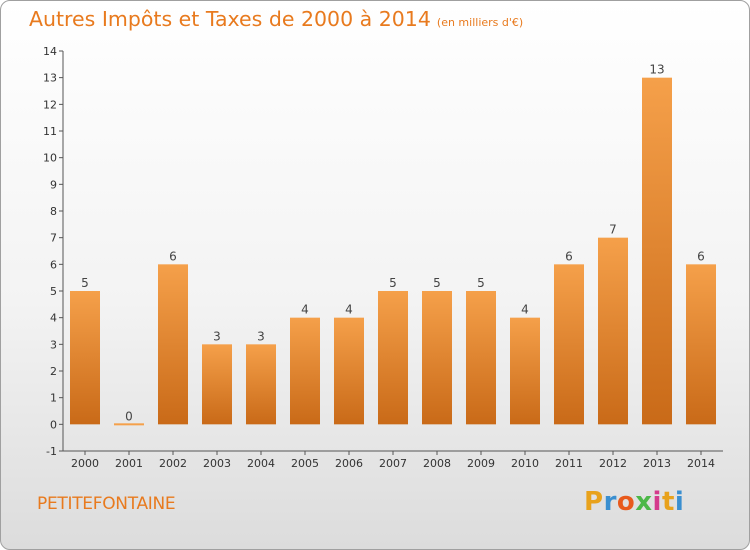 The height and width of the screenshot is (550, 750). Describe the element at coordinates (53, 398) in the screenshot. I see `y-tick-label: 1` at that location.